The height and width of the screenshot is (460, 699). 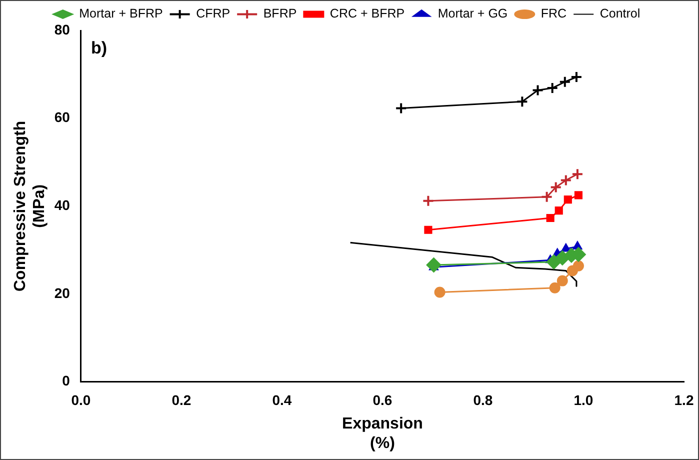 I want to click on x-tick-label: 0.4, so click(x=282, y=400).